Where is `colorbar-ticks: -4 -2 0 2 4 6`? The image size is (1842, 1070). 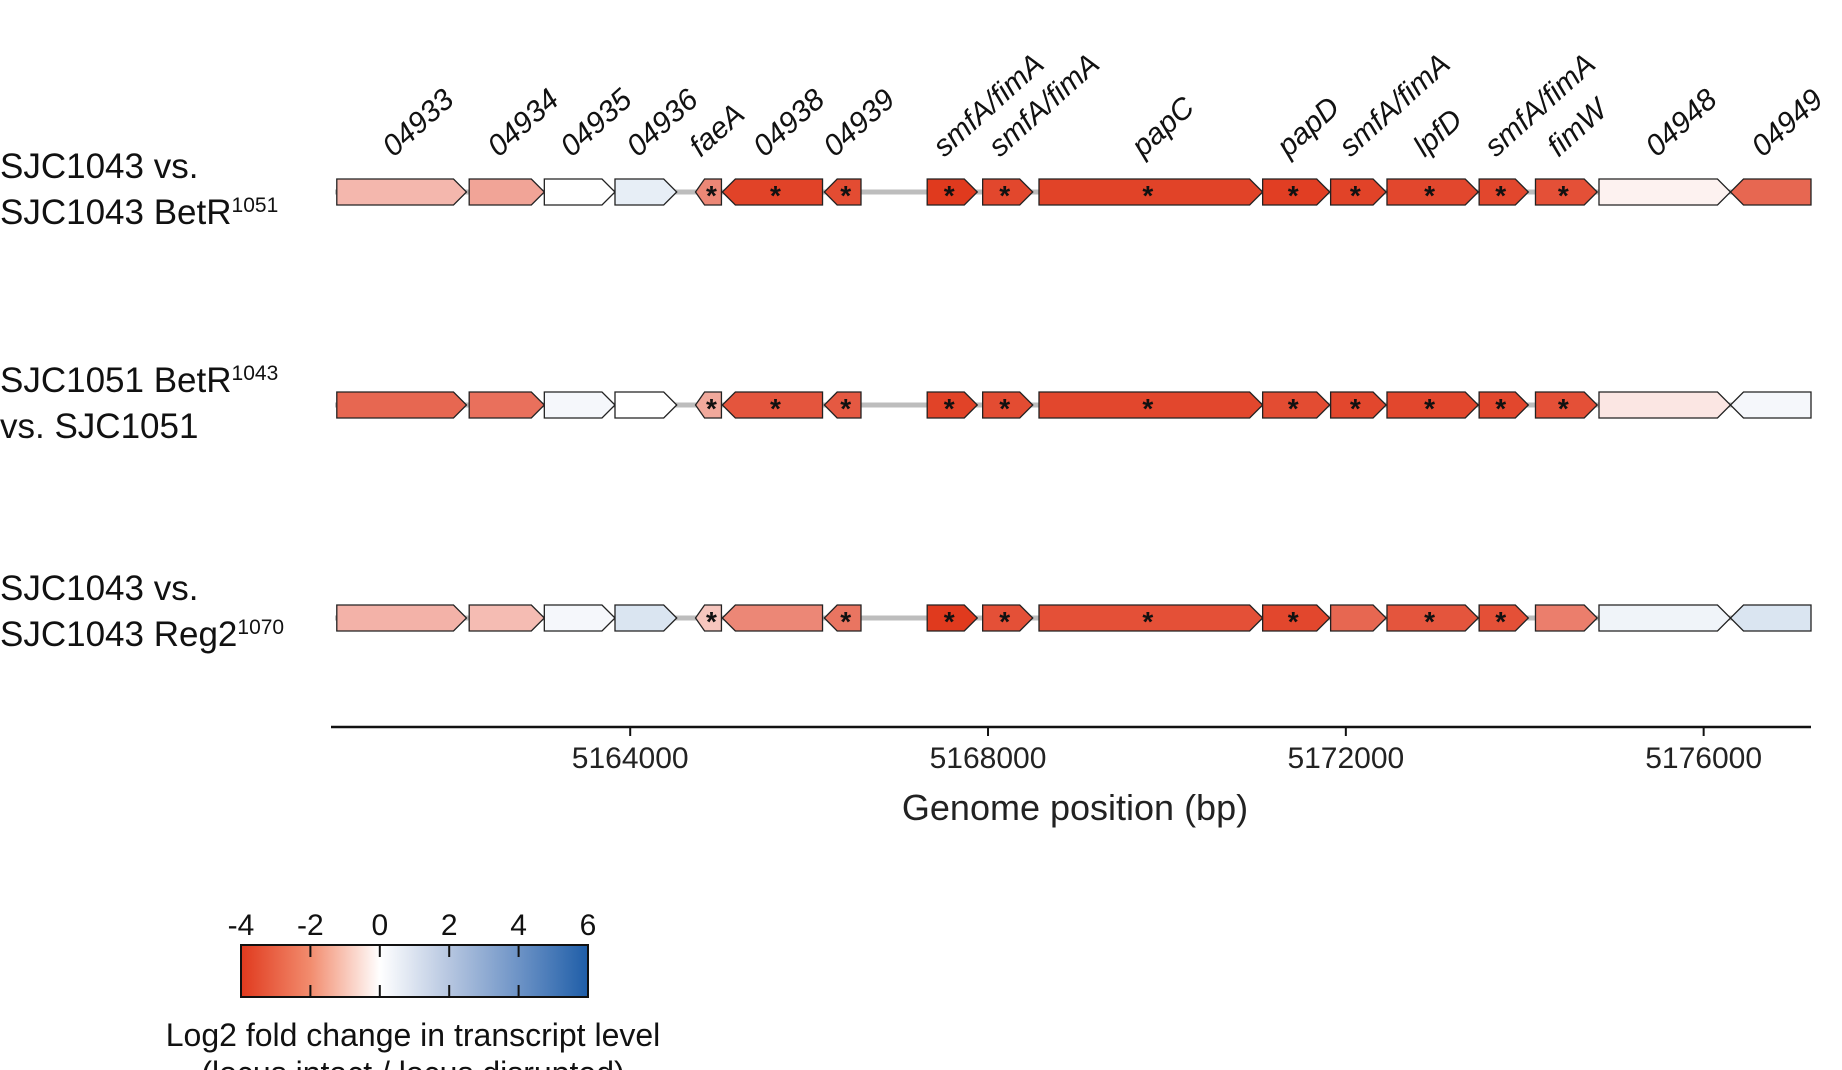
colorbar-ticks: -4 -2 0 2 4 6 is located at coordinates (412, 953).